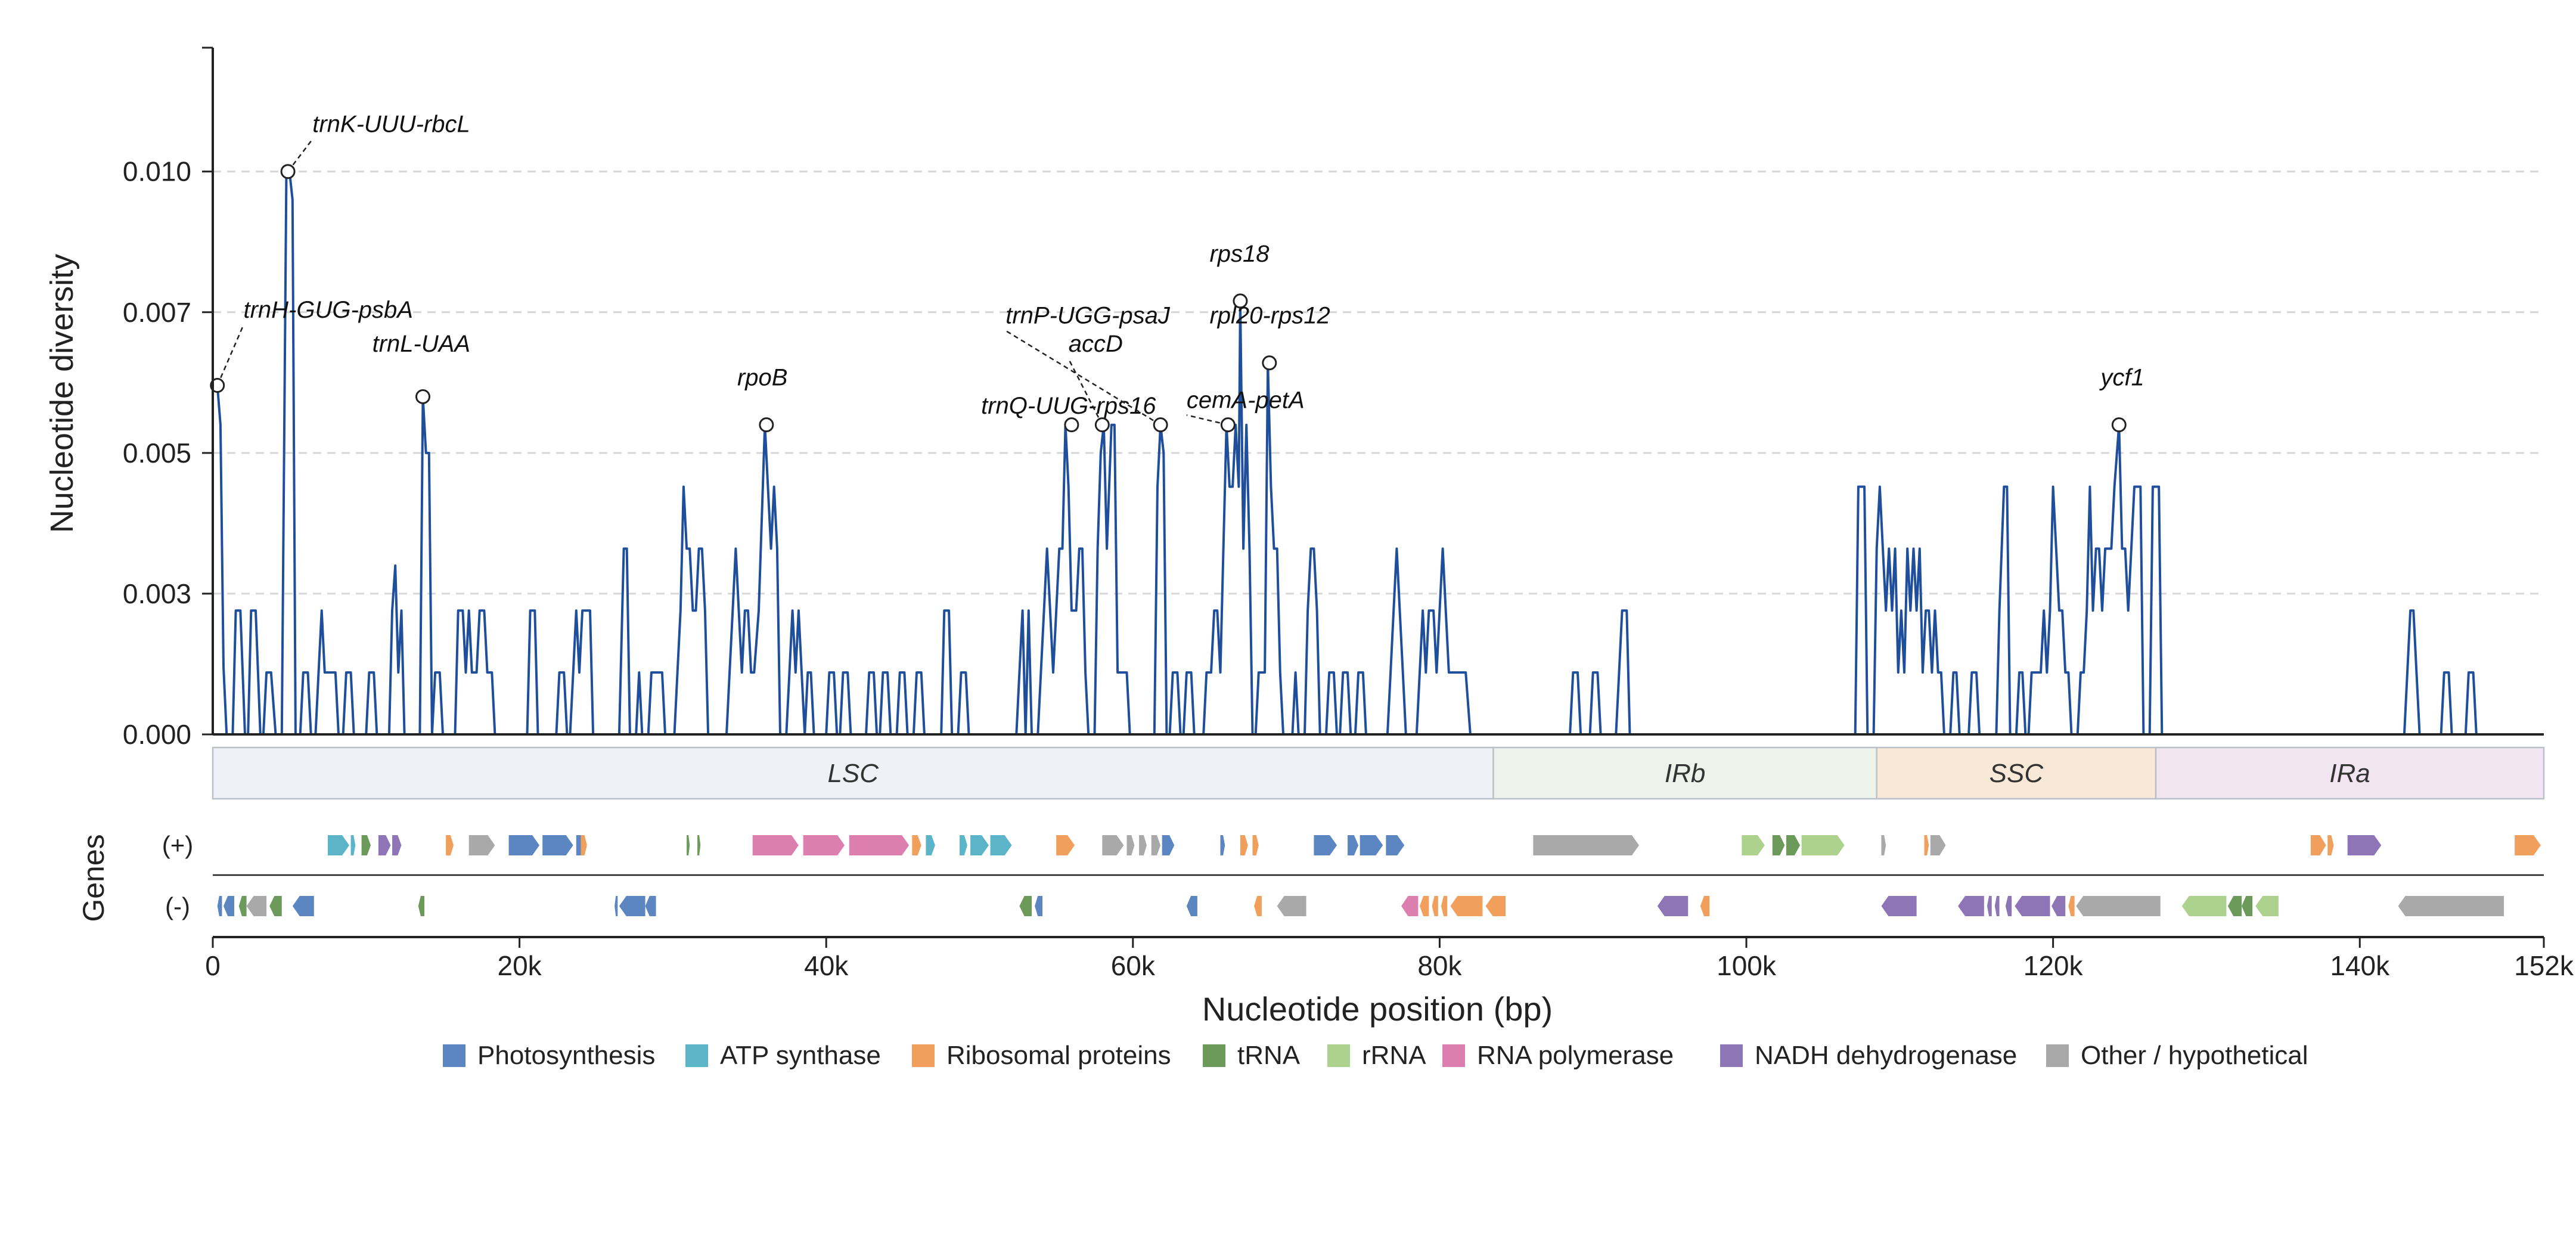 This screenshot has height=1253, width=2576. Describe the element at coordinates (1378, 1009) in the screenshot. I see `x-axis-label: Nucleotide position (bp)` at that location.